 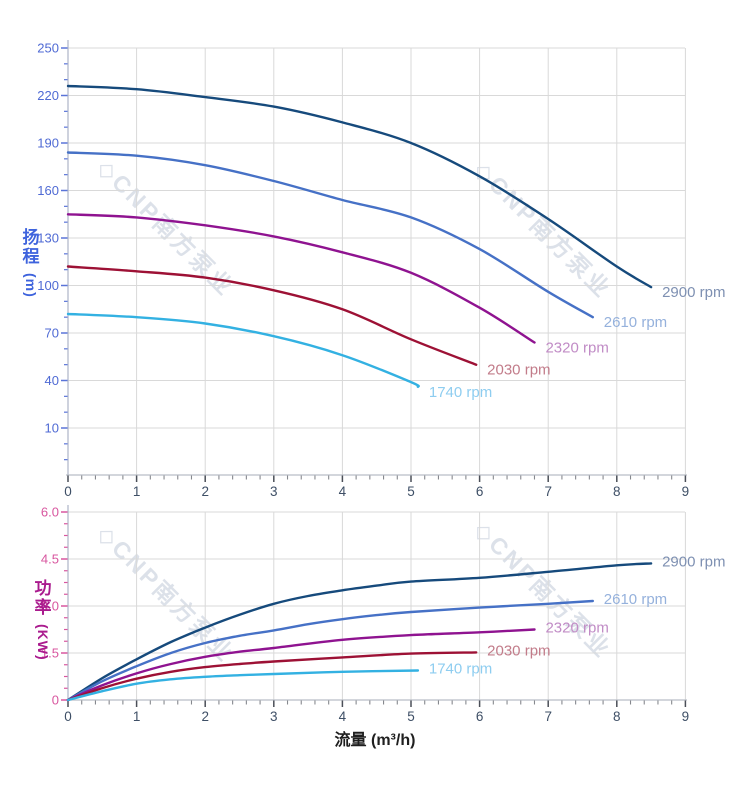 I want to click on y-tick-label: 100, so click(x=48, y=285).